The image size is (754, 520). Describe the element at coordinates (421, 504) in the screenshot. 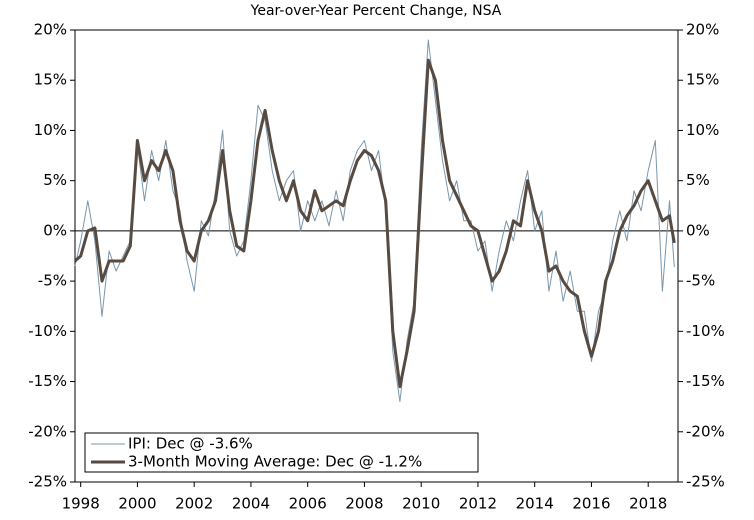

I see `x-tick-label: 2010` at that location.